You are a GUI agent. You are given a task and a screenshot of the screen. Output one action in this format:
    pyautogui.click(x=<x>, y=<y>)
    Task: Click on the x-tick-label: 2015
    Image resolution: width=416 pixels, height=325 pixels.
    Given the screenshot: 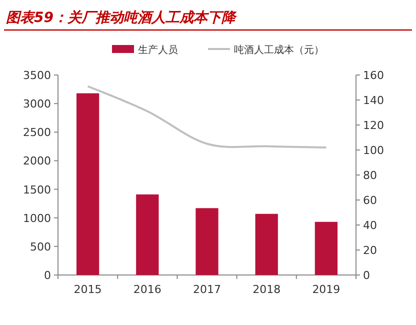 What is the action you would take?
    pyautogui.click(x=88, y=289)
    